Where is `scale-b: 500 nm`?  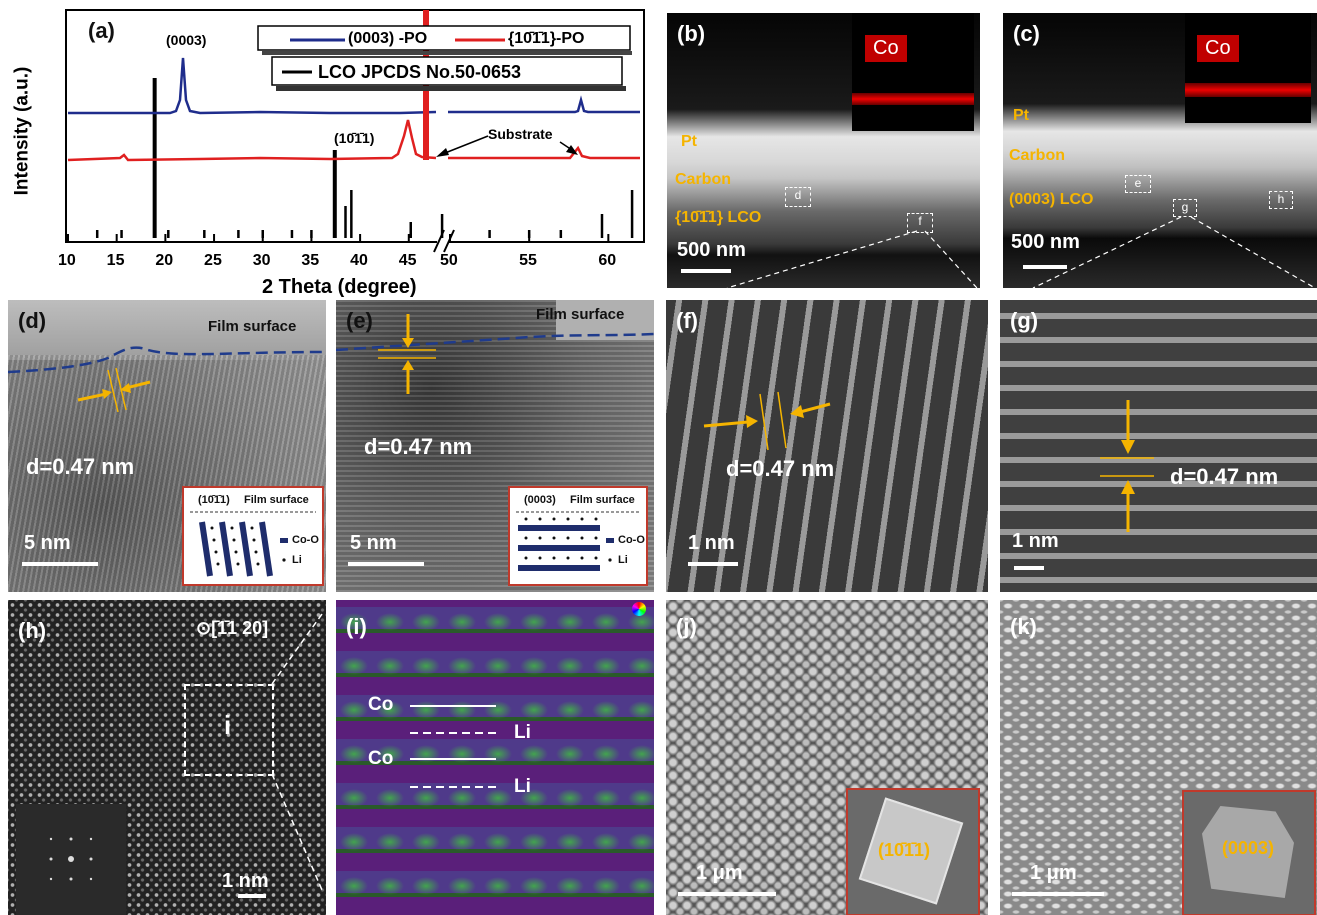
scale-b: 500 nm is located at coordinates (711, 250).